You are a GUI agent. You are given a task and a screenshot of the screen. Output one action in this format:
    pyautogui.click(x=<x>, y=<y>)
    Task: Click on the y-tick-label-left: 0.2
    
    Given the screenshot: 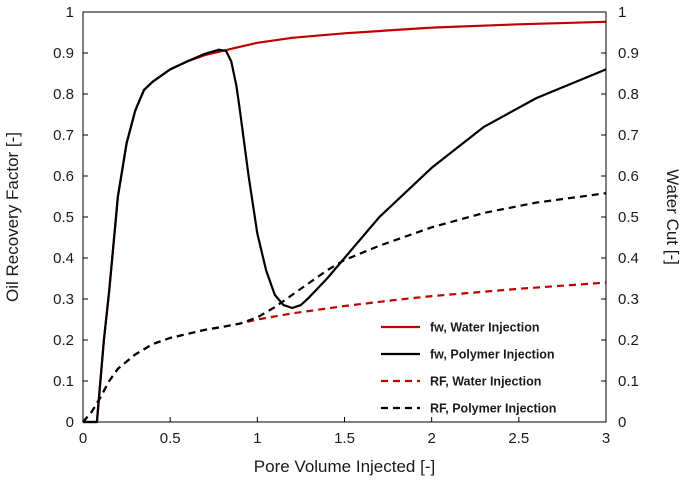 What is the action you would take?
    pyautogui.click(x=63, y=340)
    